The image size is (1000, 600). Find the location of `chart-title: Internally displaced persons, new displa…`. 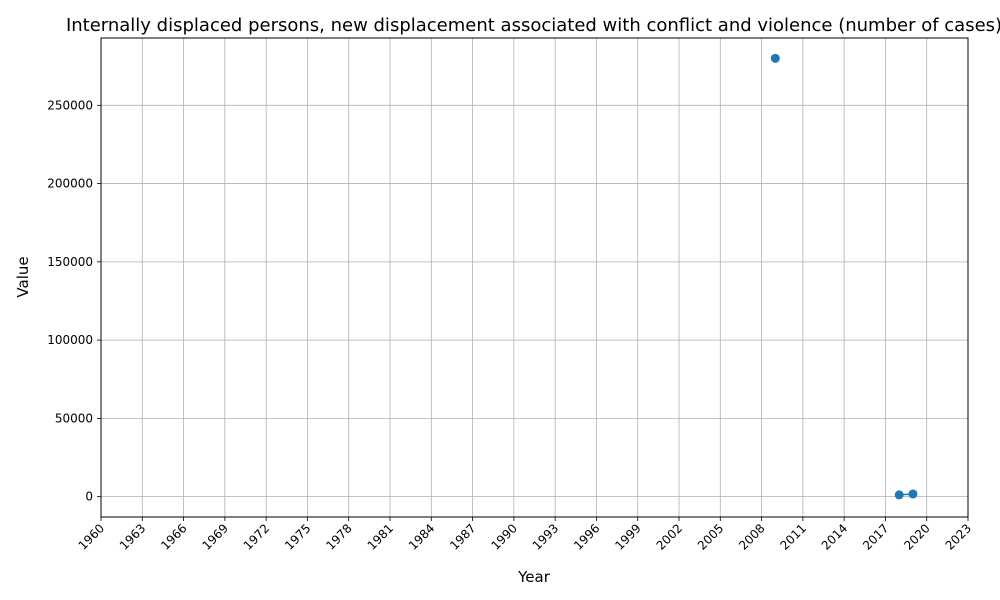

chart-title: Internally displaced persons, new displa… is located at coordinates (533, 25).